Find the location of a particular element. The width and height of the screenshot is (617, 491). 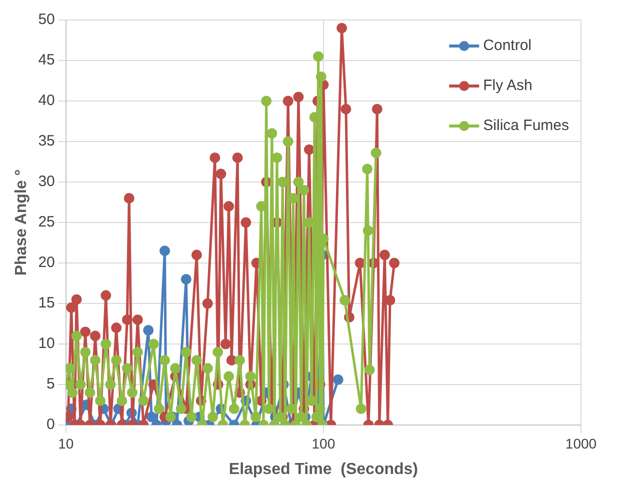

x-tick-label: 1000 is located at coordinates (581, 443).